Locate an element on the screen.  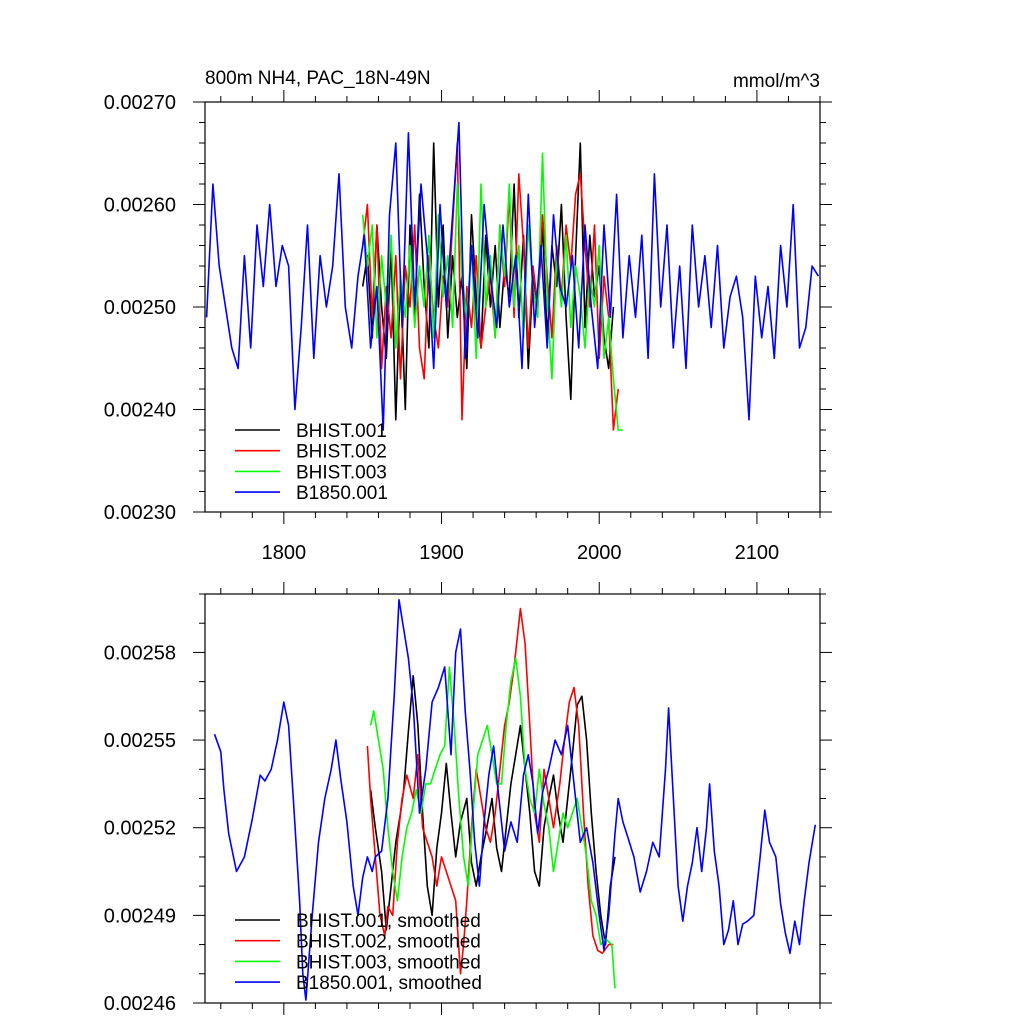
legend-label: B1850.001 is located at coordinates (342, 493).